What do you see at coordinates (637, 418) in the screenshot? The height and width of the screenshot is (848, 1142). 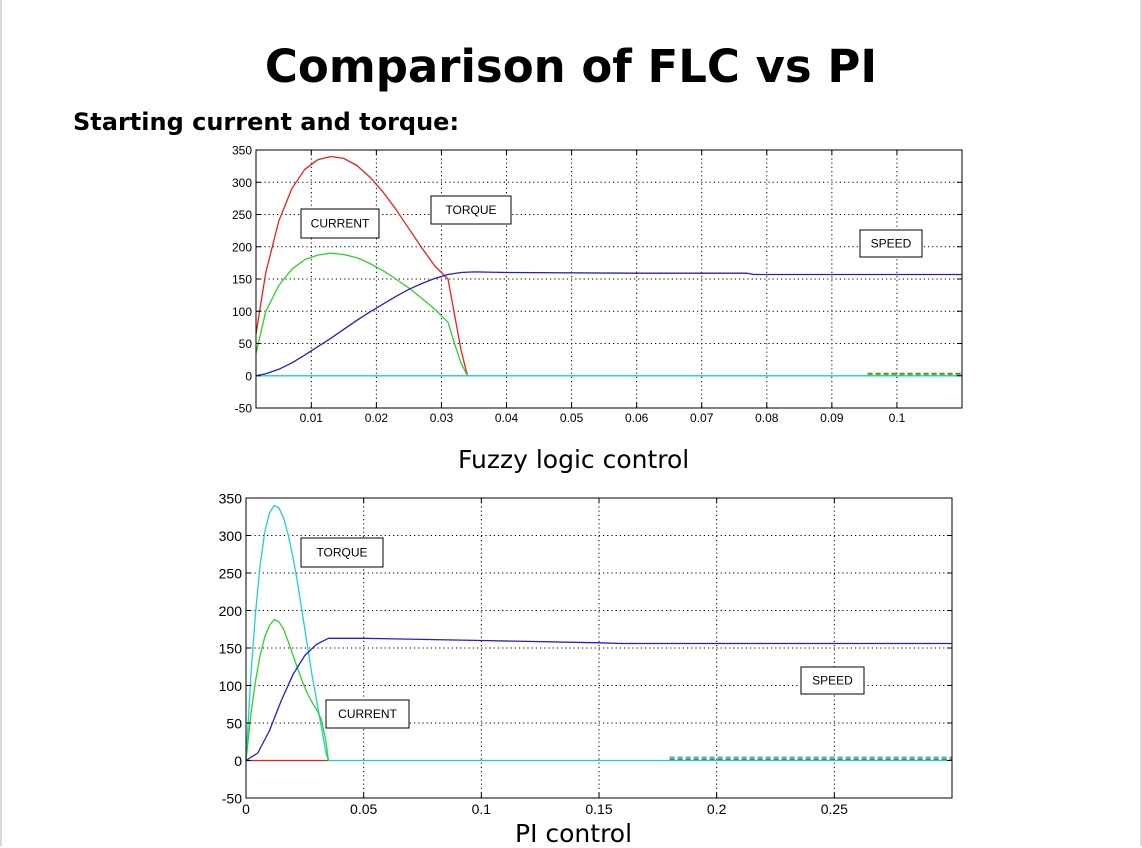 I see `x-tick-label: 0.06` at bounding box center [637, 418].